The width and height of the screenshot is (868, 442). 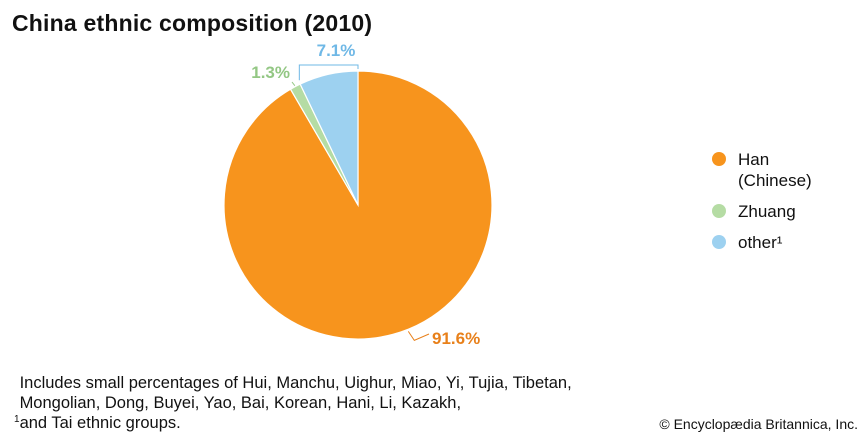 I want to click on legend-item-other: other¹, so click(x=762, y=242).